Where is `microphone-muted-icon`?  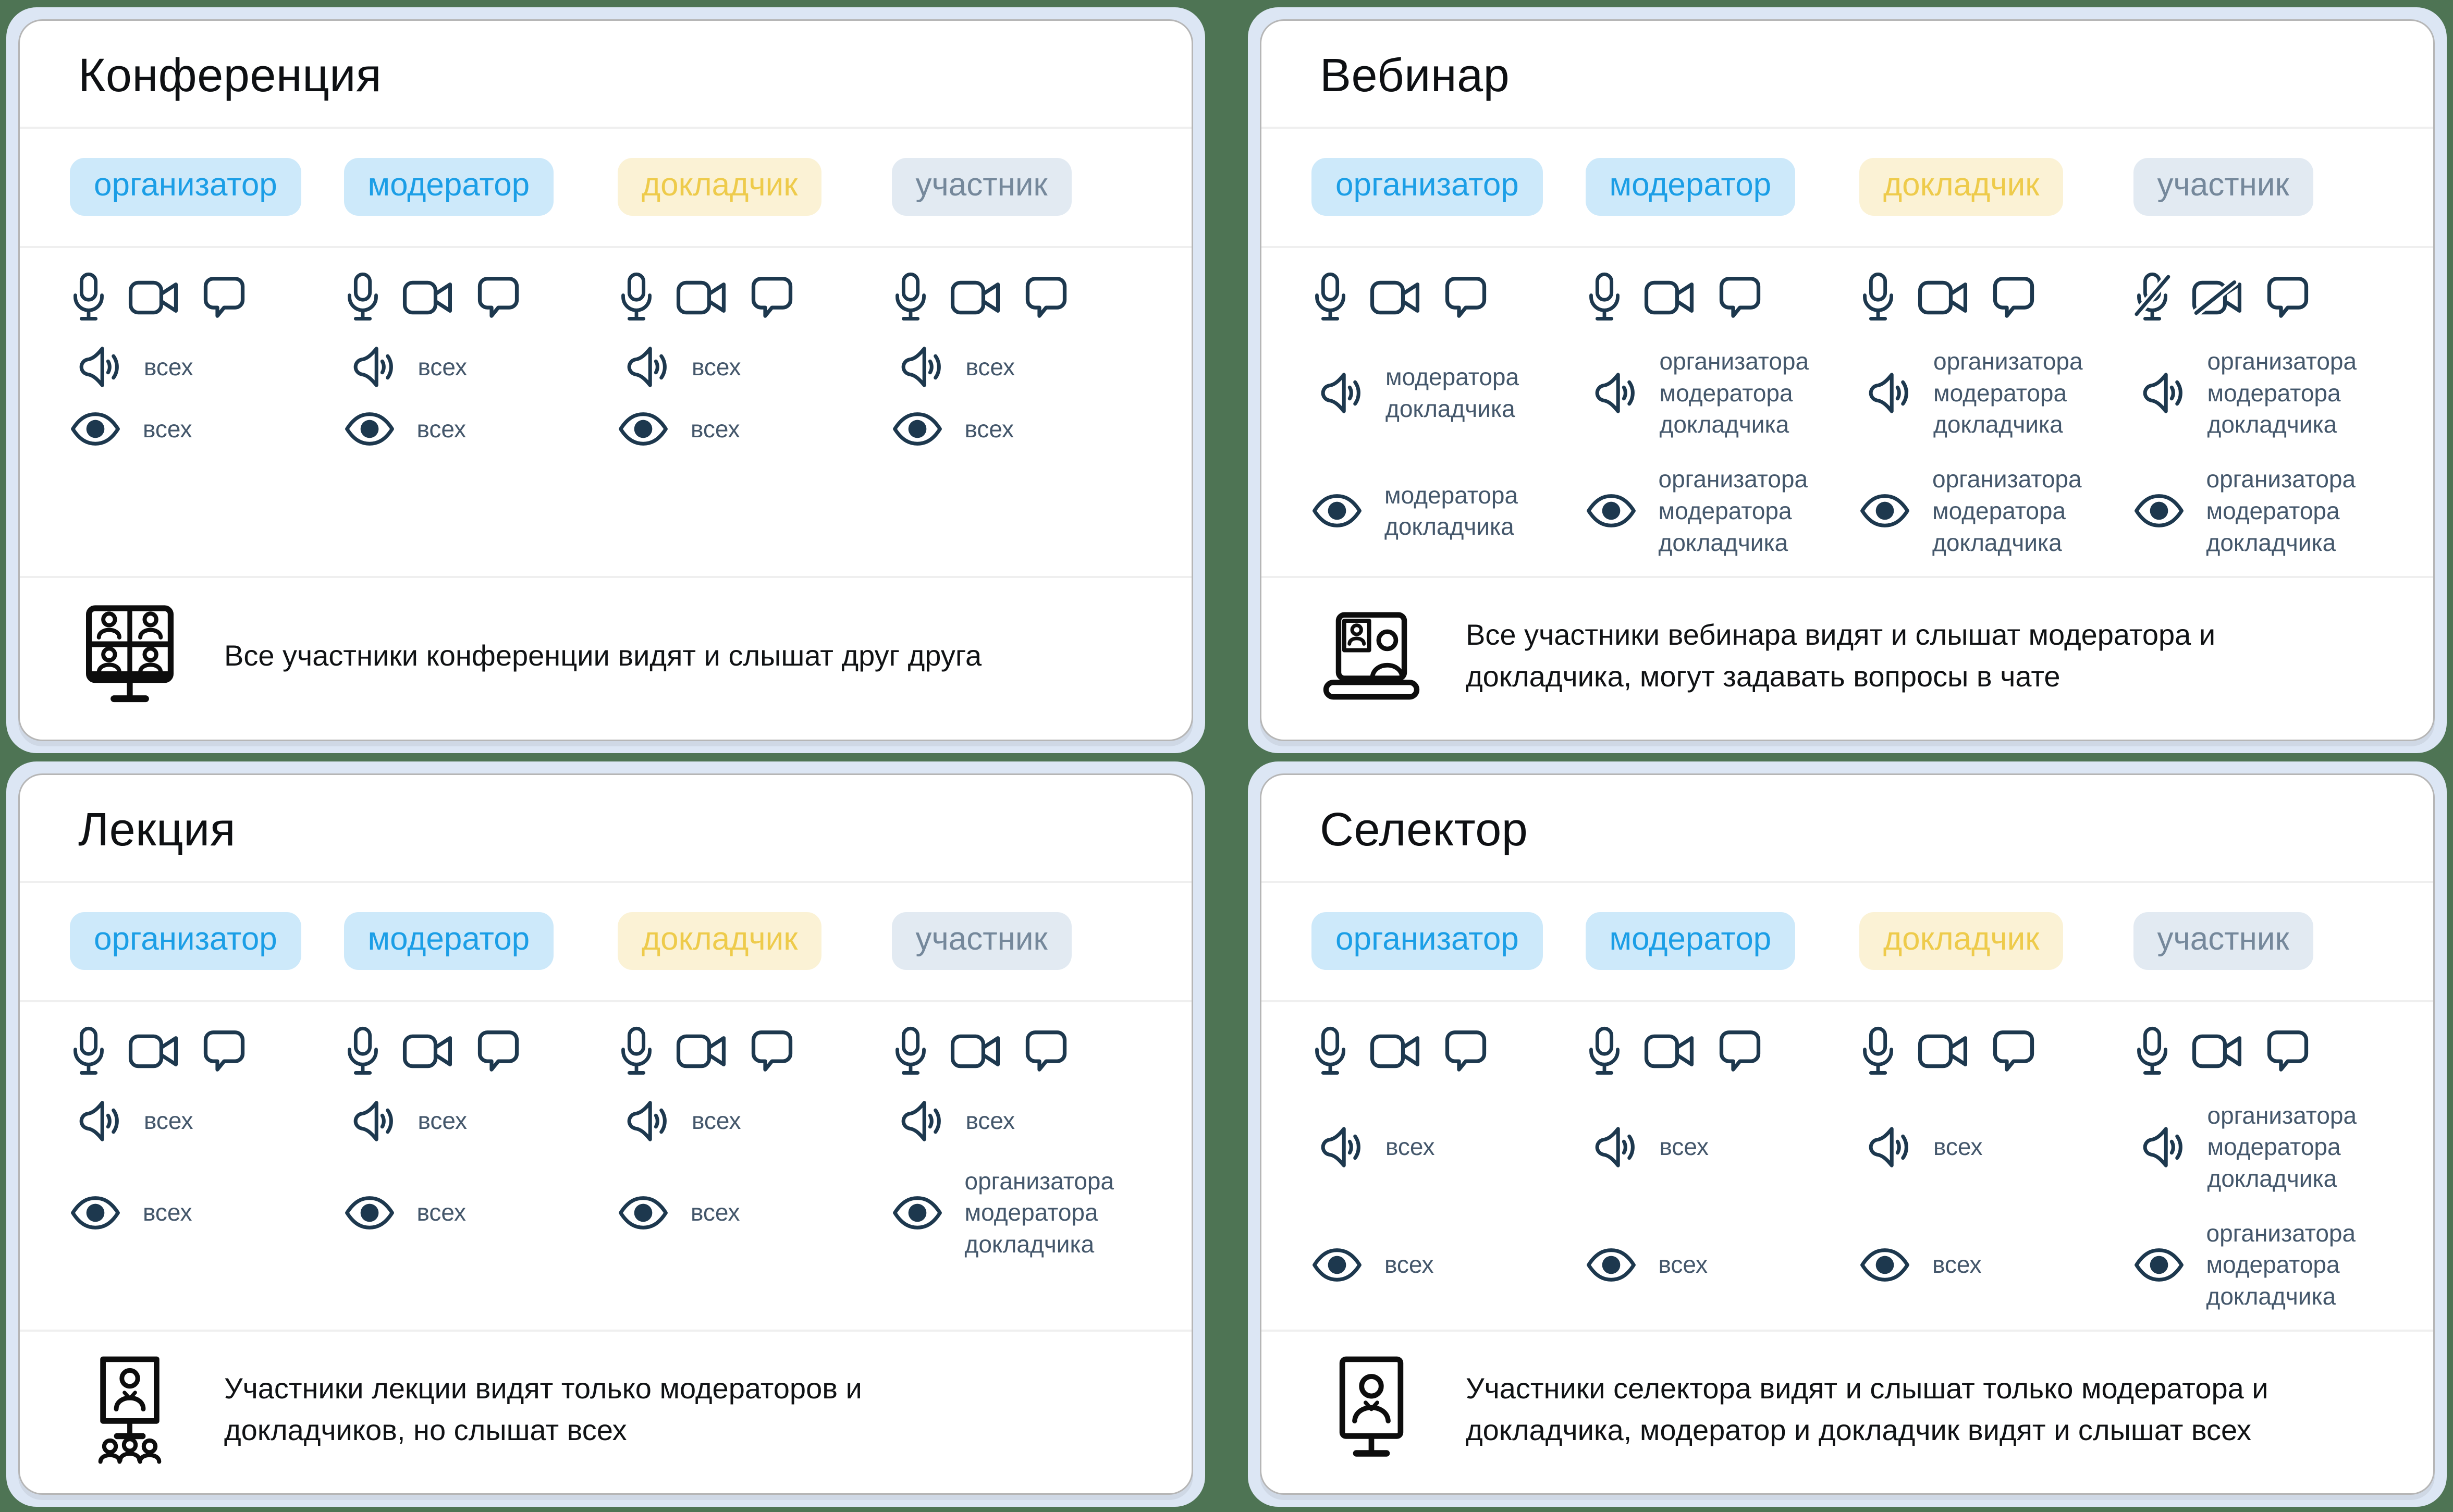 microphone-muted-icon is located at coordinates (2152, 297).